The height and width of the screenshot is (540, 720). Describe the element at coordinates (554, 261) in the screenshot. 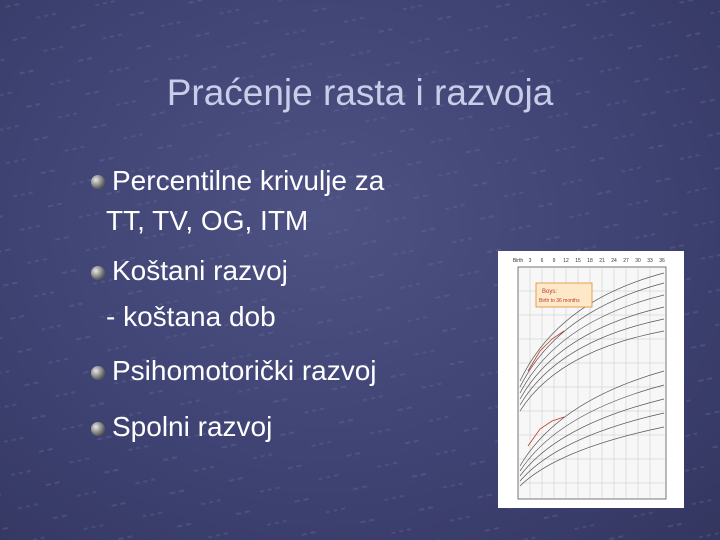

I see `axis-label: 9` at that location.